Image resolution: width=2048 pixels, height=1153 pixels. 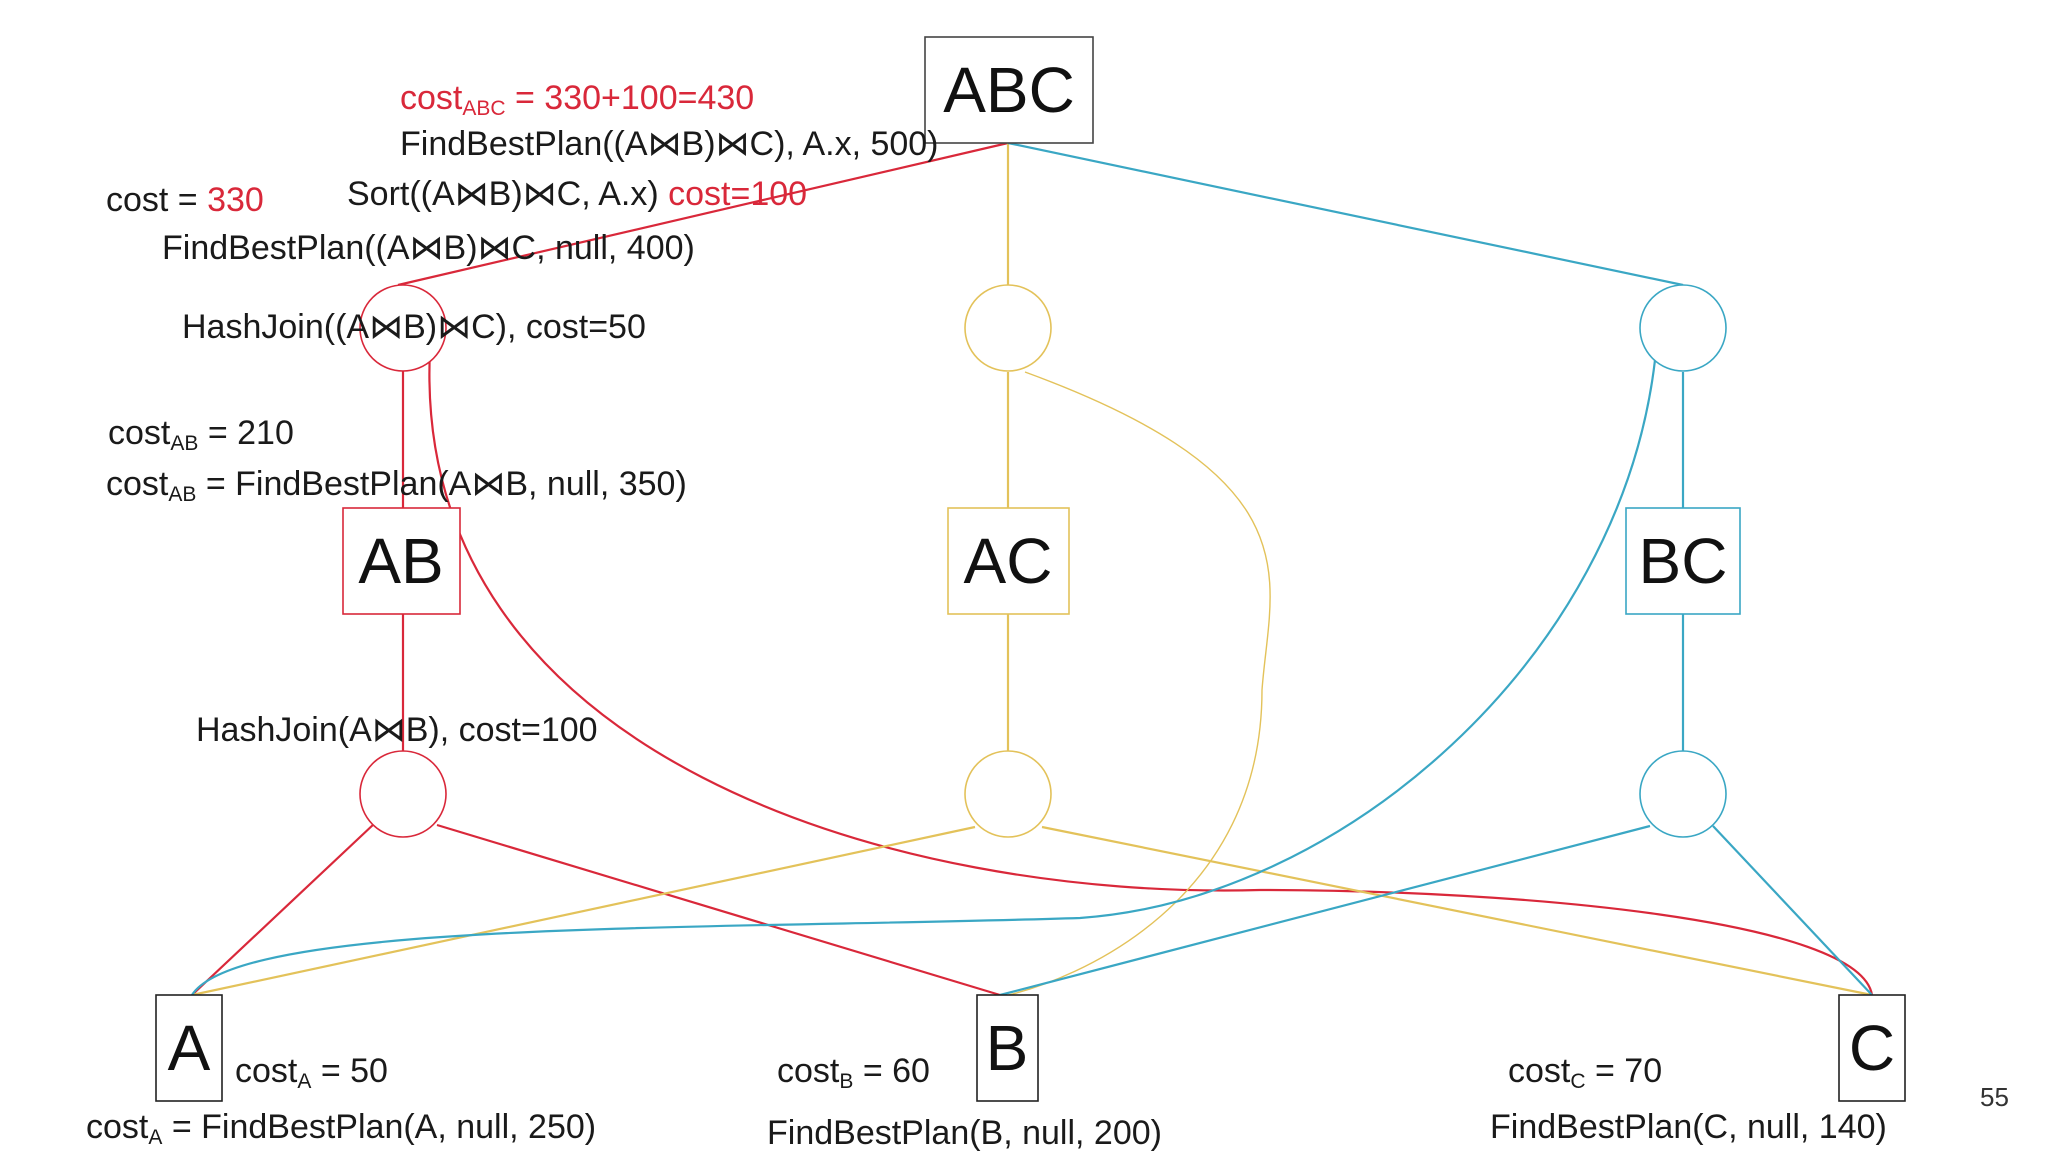 I want to click on node-abc-label: ABC, so click(x=1009, y=90).